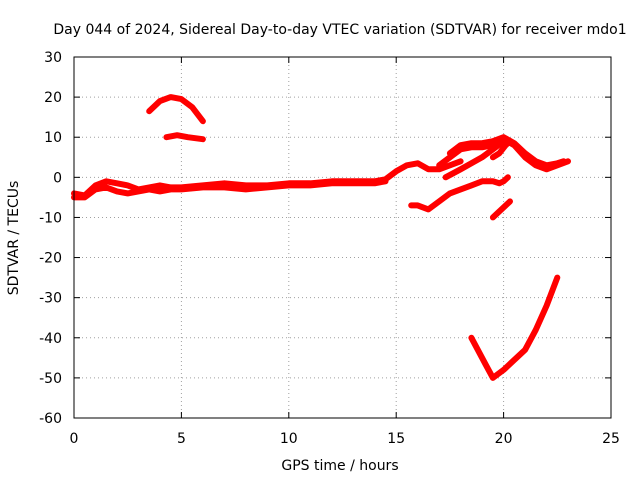 The image size is (640, 480). I want to click on x-tick-label: 0, so click(74, 439).